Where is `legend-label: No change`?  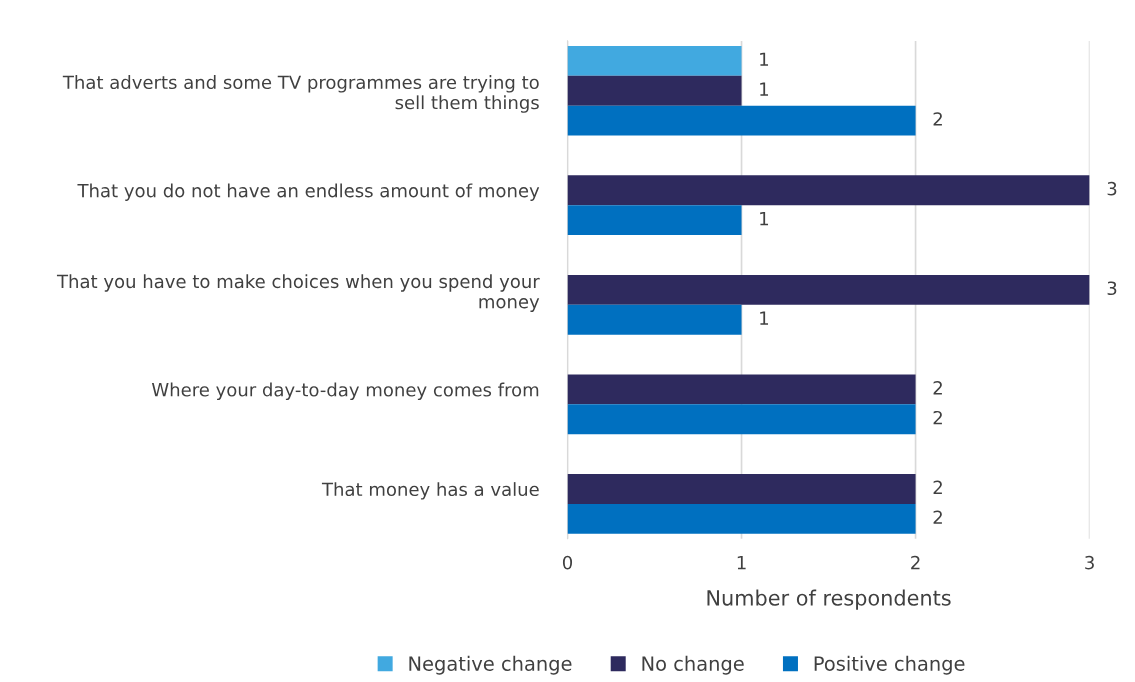
legend-label: No change is located at coordinates (693, 665).